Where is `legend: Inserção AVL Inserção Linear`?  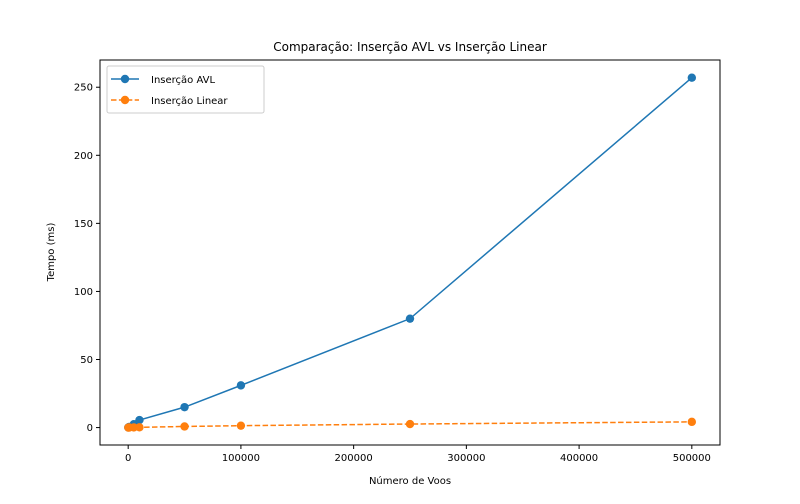 legend: Inserção AVL Inserção Linear is located at coordinates (185, 89).